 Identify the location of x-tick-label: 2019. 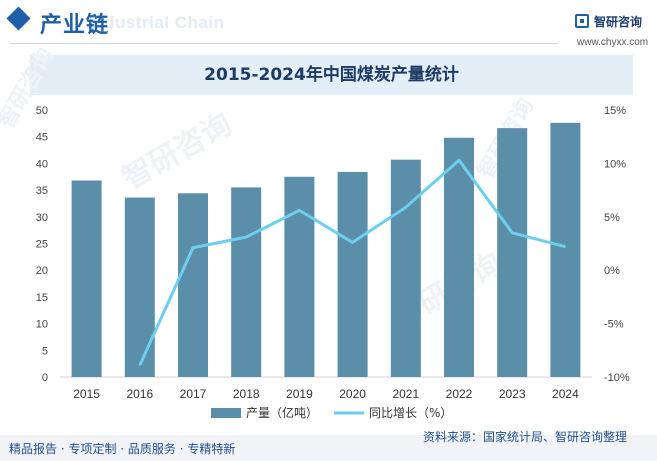
(299, 394).